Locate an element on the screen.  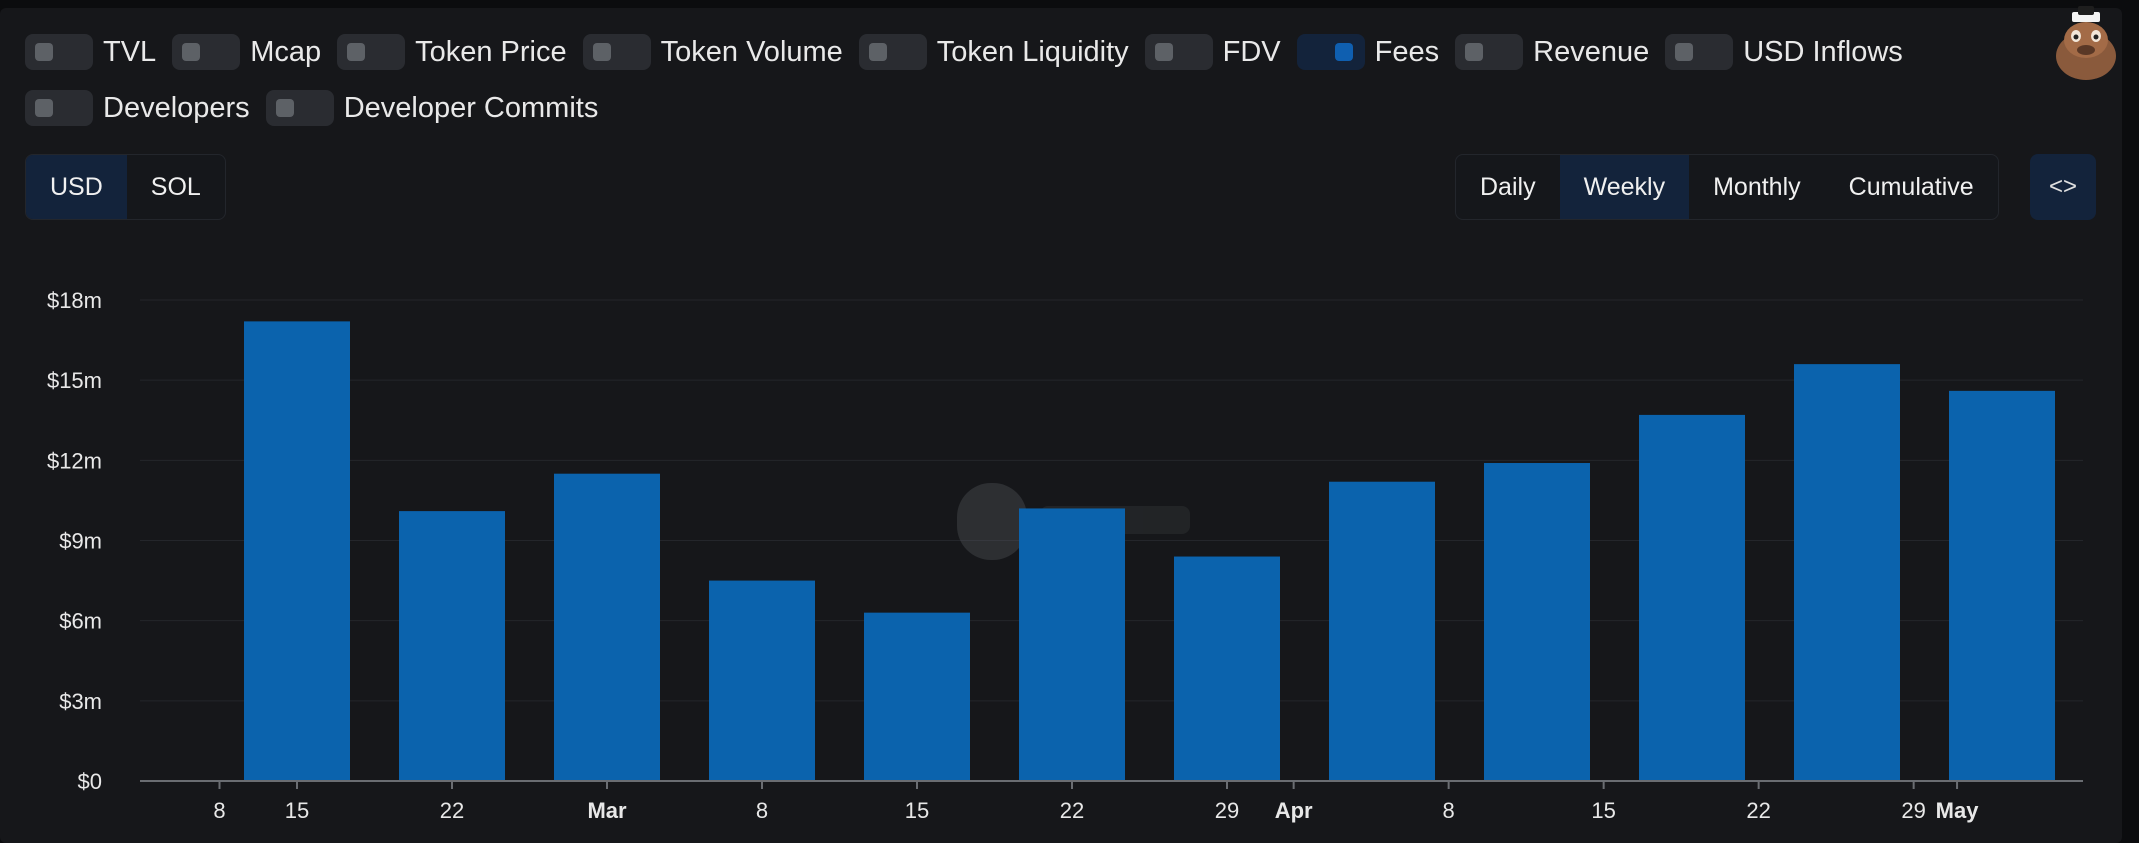
toggle-label: Developer Commits is located at coordinates (471, 107).